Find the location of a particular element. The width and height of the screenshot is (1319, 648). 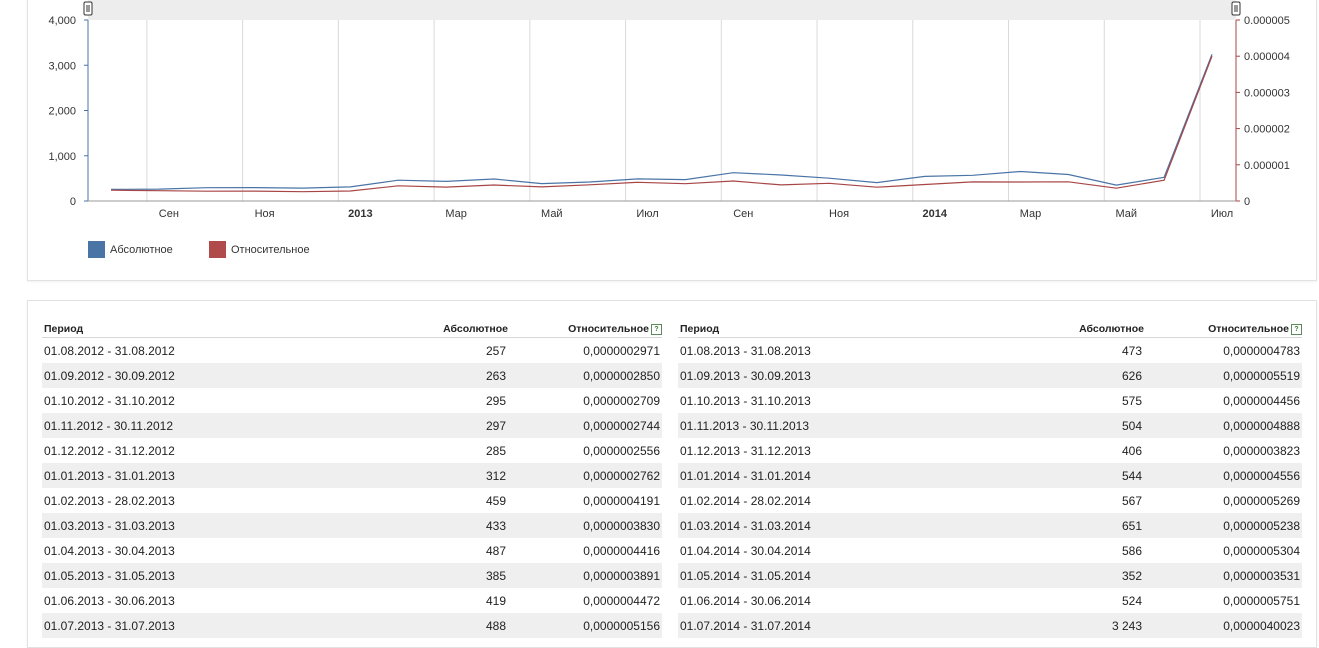

cell-period: 01.05.2013 - 31.05.2013 is located at coordinates (214, 575).